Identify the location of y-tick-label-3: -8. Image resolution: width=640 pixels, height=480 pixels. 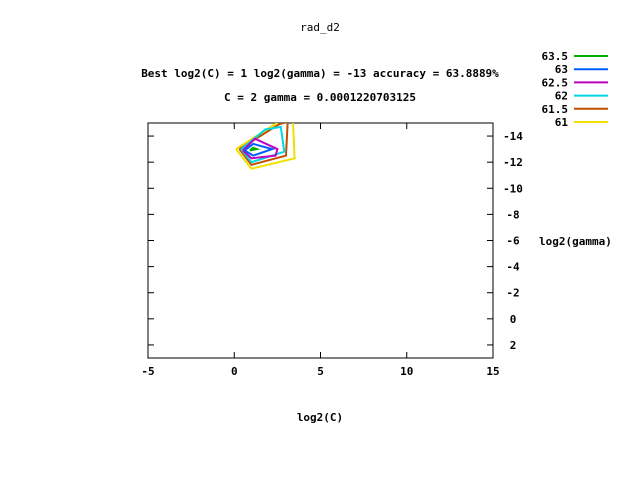
(512, 214).